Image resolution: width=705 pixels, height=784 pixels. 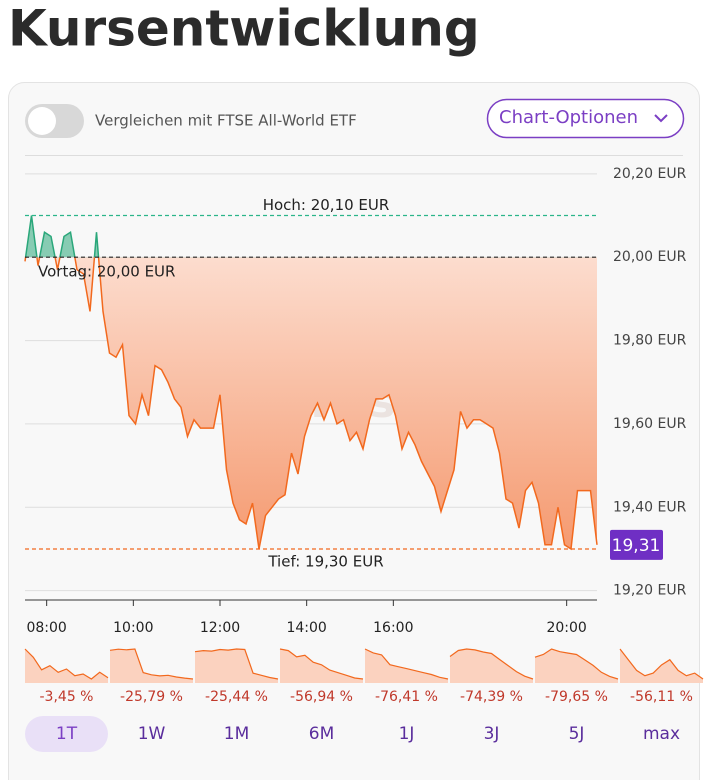 I want to click on period-change: -25,44 %, so click(x=236, y=697).